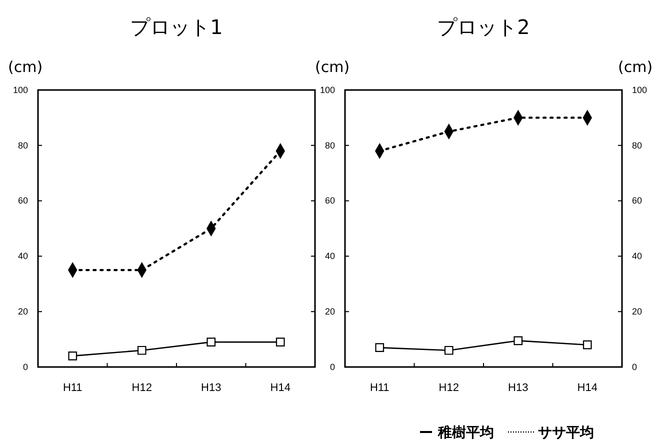 This screenshot has height=446, width=663. What do you see at coordinates (635, 367) in the screenshot?
I see `y2-tick-label: 0` at bounding box center [635, 367].